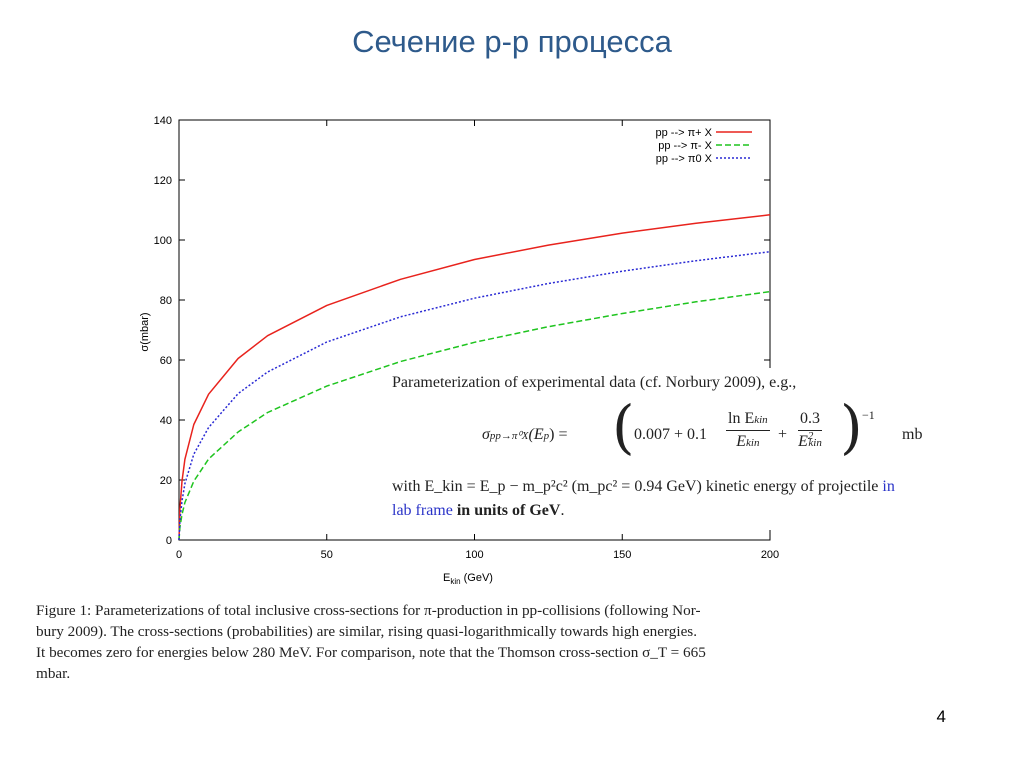  I want to click on y-tick-label: 80, so click(166, 301).